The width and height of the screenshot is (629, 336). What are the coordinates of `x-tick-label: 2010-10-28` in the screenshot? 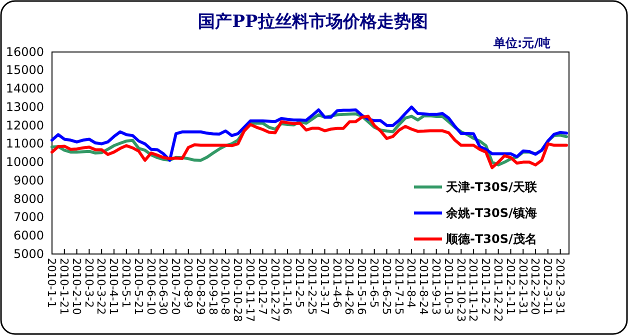 It's located at (237, 290).